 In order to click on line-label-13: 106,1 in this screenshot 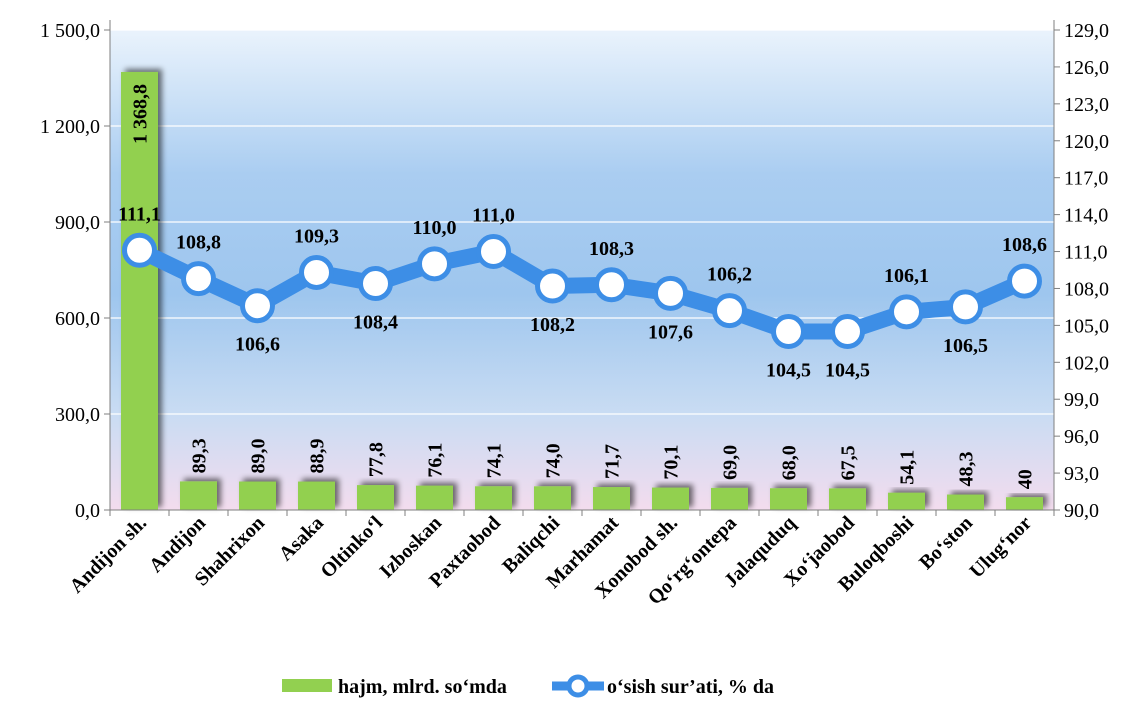, I will do `click(906, 276)`.